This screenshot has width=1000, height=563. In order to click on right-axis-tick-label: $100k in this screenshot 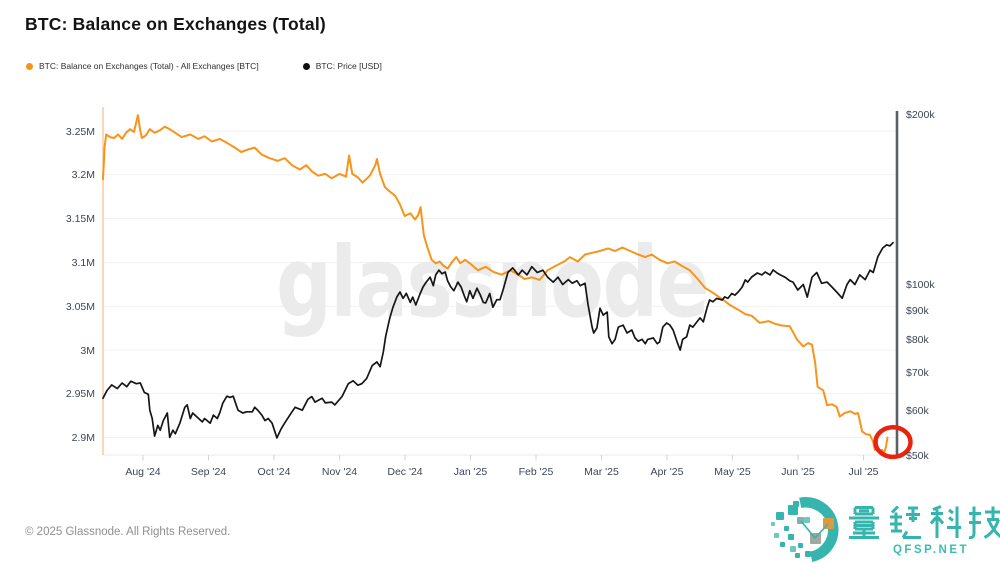, I will do `click(920, 285)`.